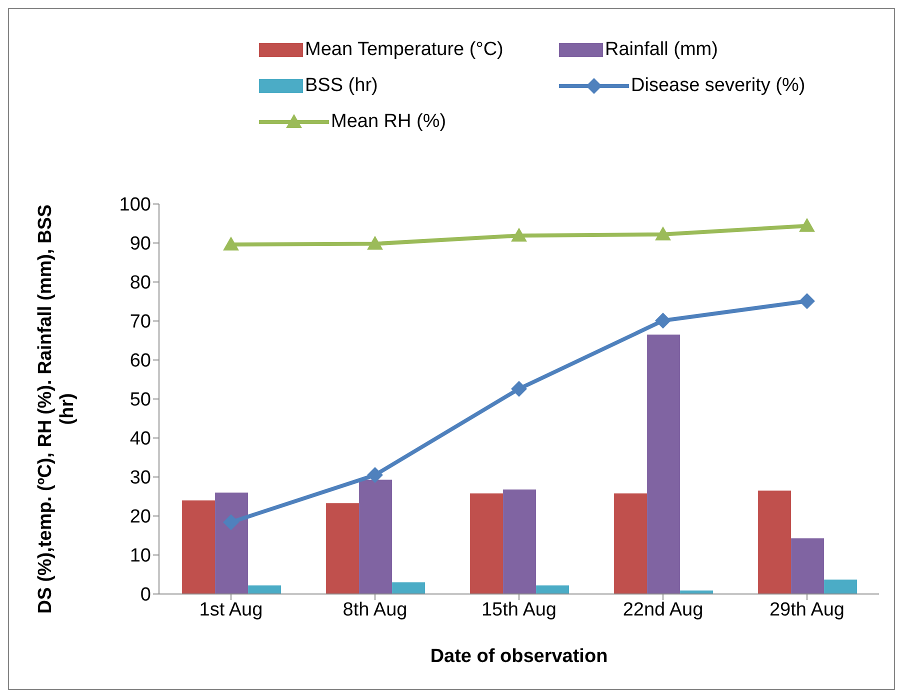  What do you see at coordinates (140, 517) in the screenshot?
I see `y-tick-label: 20` at bounding box center [140, 517].